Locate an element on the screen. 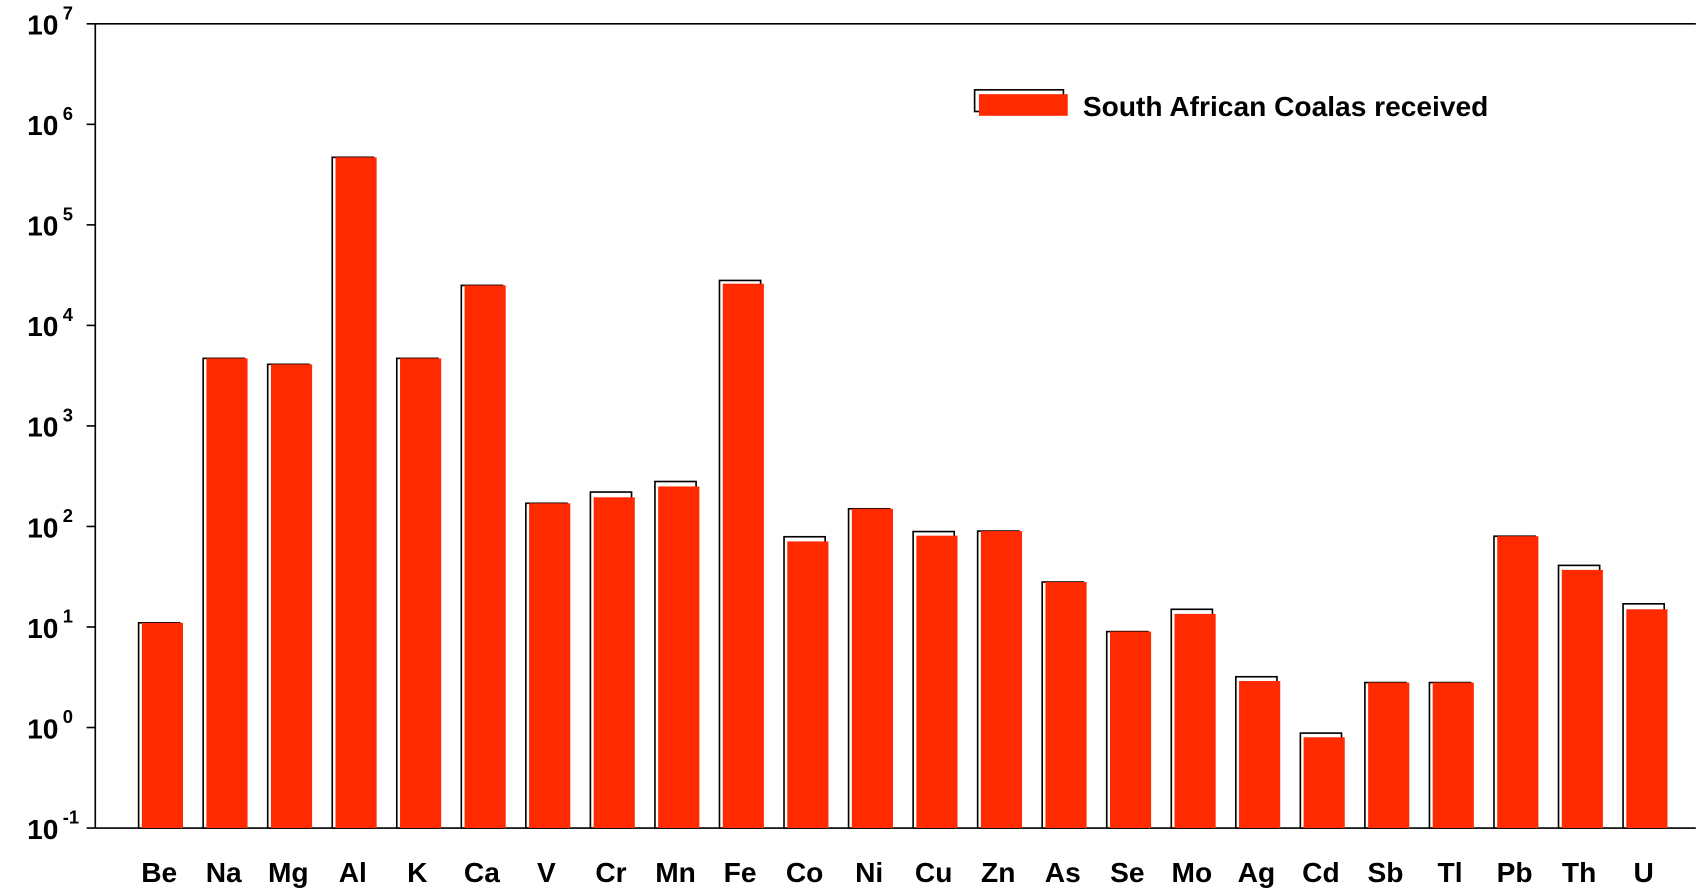  x-tick-label: Mo is located at coordinates (1192, 872).